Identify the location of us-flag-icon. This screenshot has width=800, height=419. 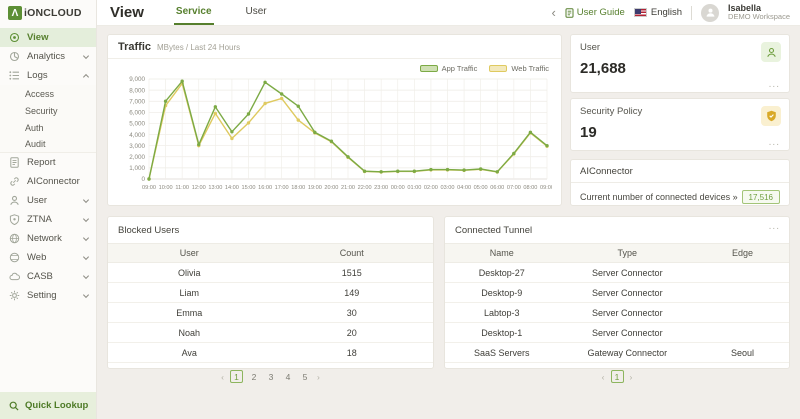
(640, 12).